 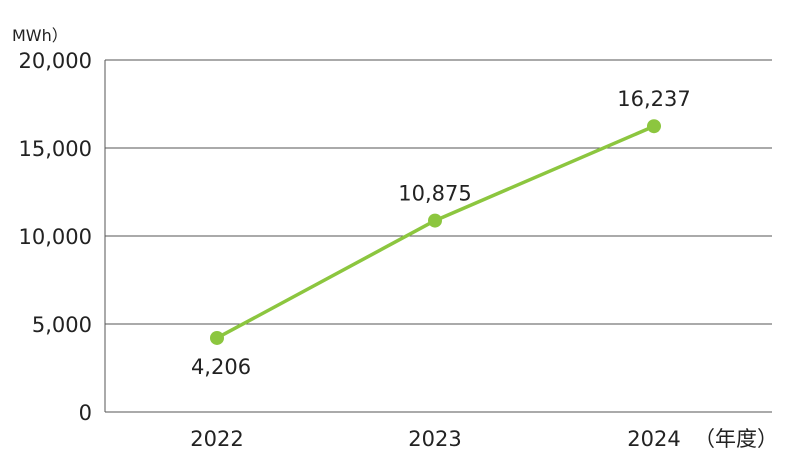 What do you see at coordinates (62, 325) in the screenshot?
I see `y-tick-label: 5,000` at bounding box center [62, 325].